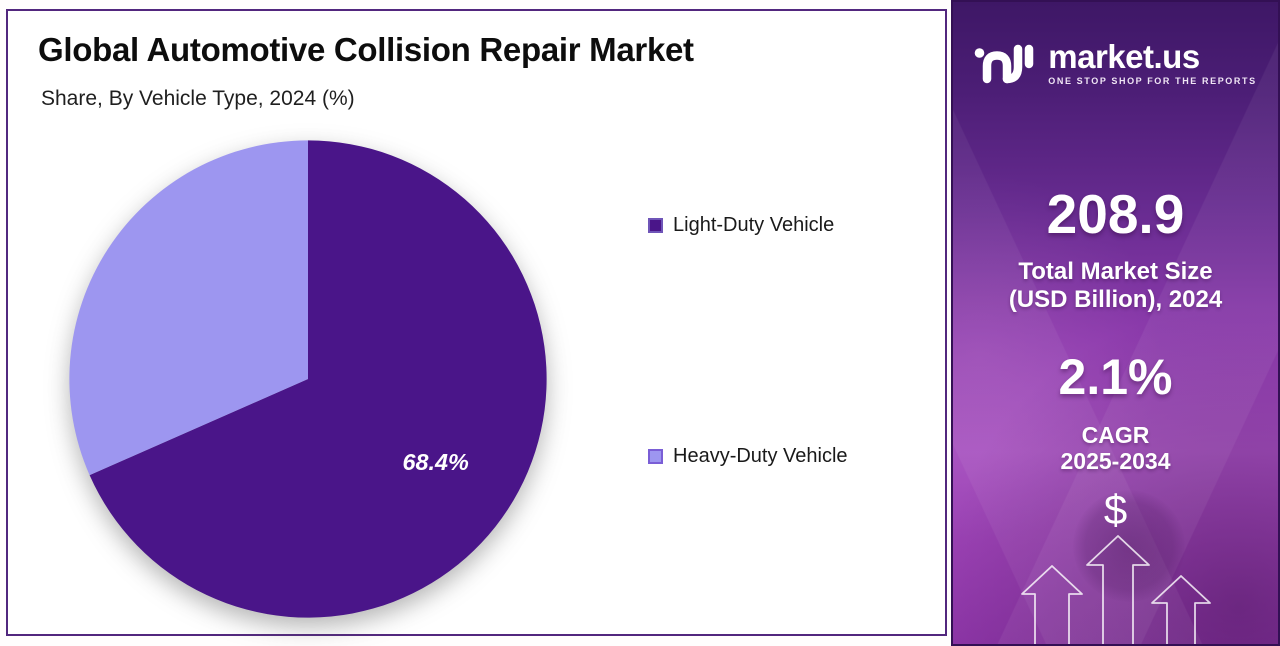 This screenshot has width=1280, height=646. I want to click on brand-text: market.us ONE STOP SHOP FOR THE REPORTS, so click(1152, 63).